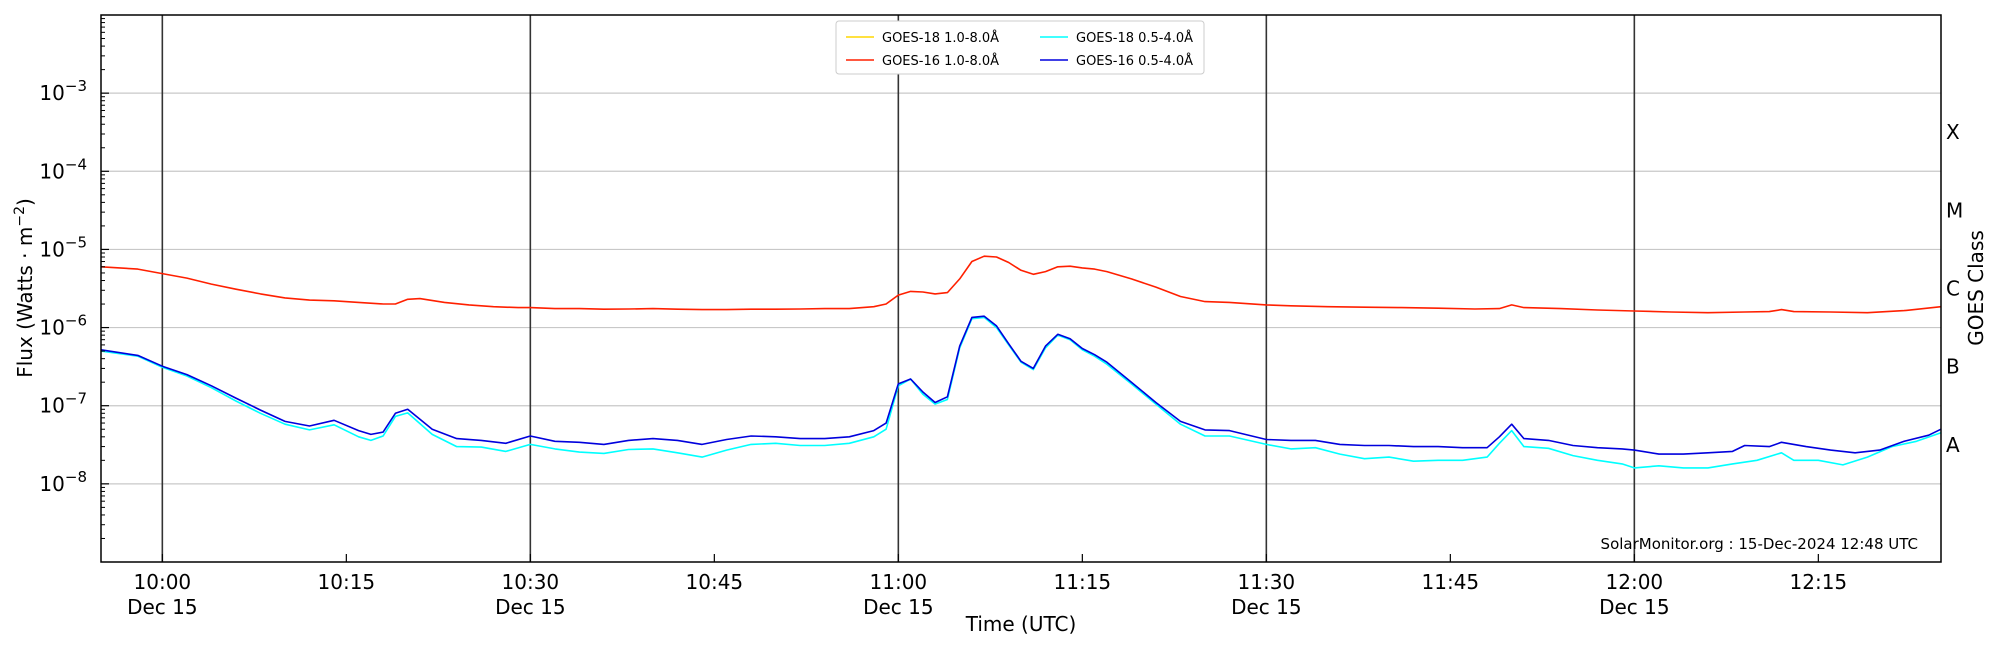 The image size is (2000, 650). Describe the element at coordinates (1134, 61) in the screenshot. I see `legend-label: GOES-16 0.5-4.0Å` at that location.